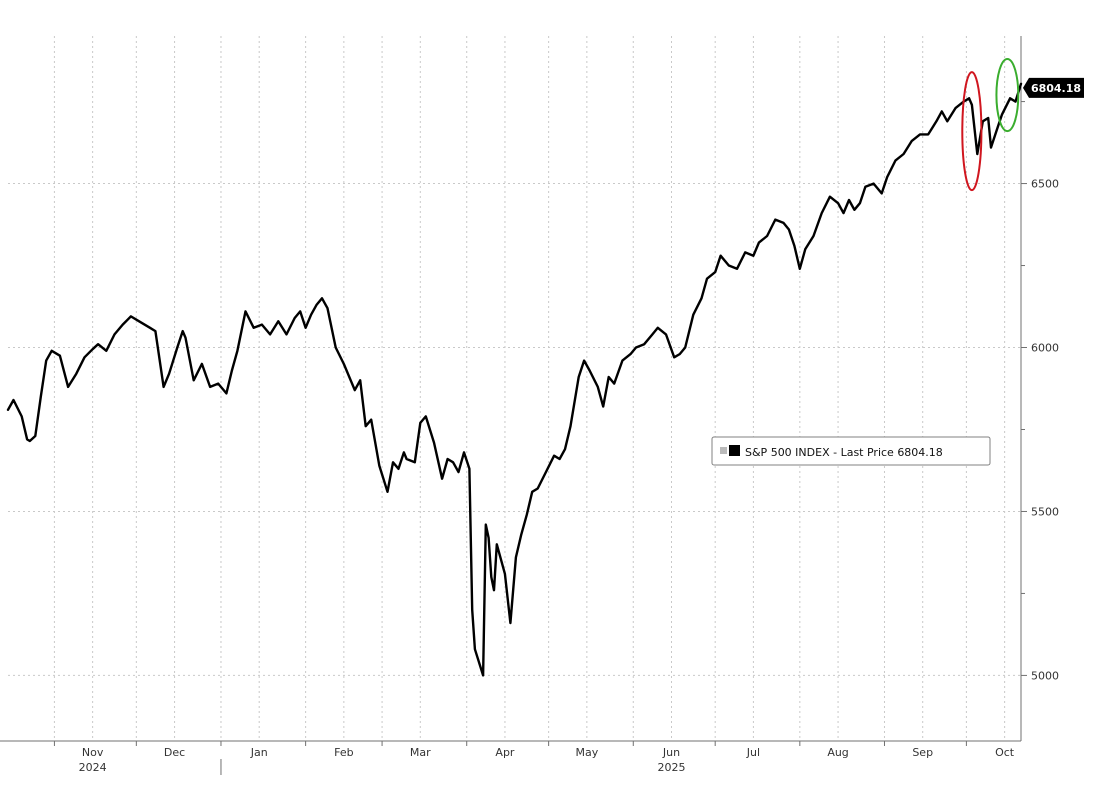  What do you see at coordinates (753, 752) in the screenshot?
I see `x-tick-label: Jul` at bounding box center [753, 752].